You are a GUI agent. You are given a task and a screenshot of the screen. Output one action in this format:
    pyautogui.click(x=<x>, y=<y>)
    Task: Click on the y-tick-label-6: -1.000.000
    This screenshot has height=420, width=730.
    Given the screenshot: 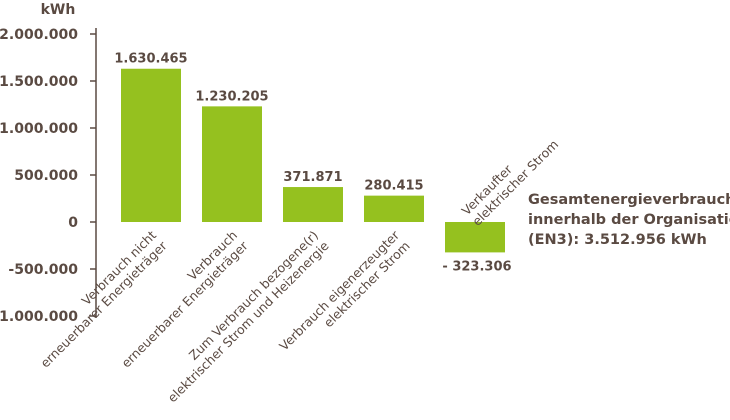 What is the action you would take?
    pyautogui.click(x=39, y=317)
    